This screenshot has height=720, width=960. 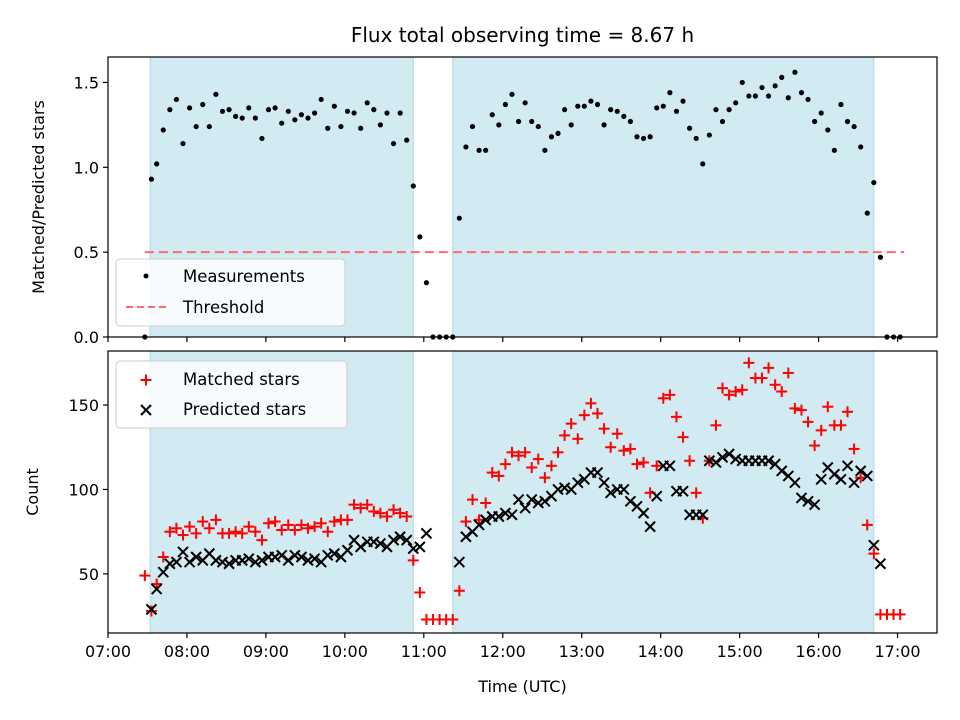 I want to click on x-tick-label: 13:00, so click(x=582, y=651).